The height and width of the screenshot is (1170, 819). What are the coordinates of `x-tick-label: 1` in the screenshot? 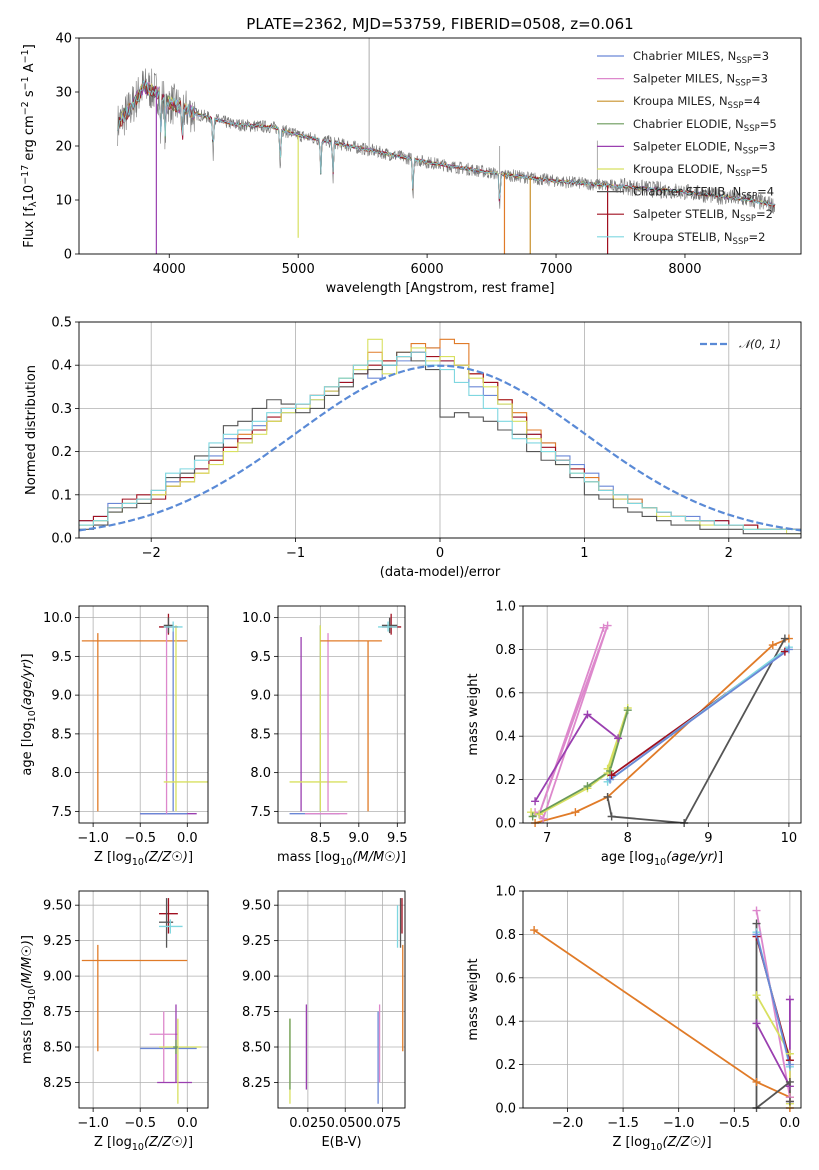 It's located at (584, 553).